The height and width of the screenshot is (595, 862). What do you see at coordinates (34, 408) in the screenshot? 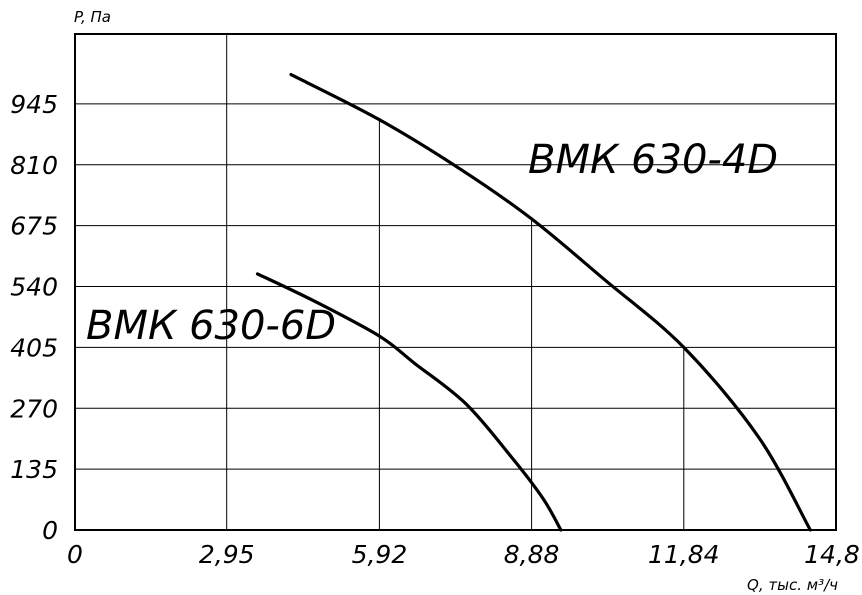
I see `y-tick-label: 270` at bounding box center [34, 408].